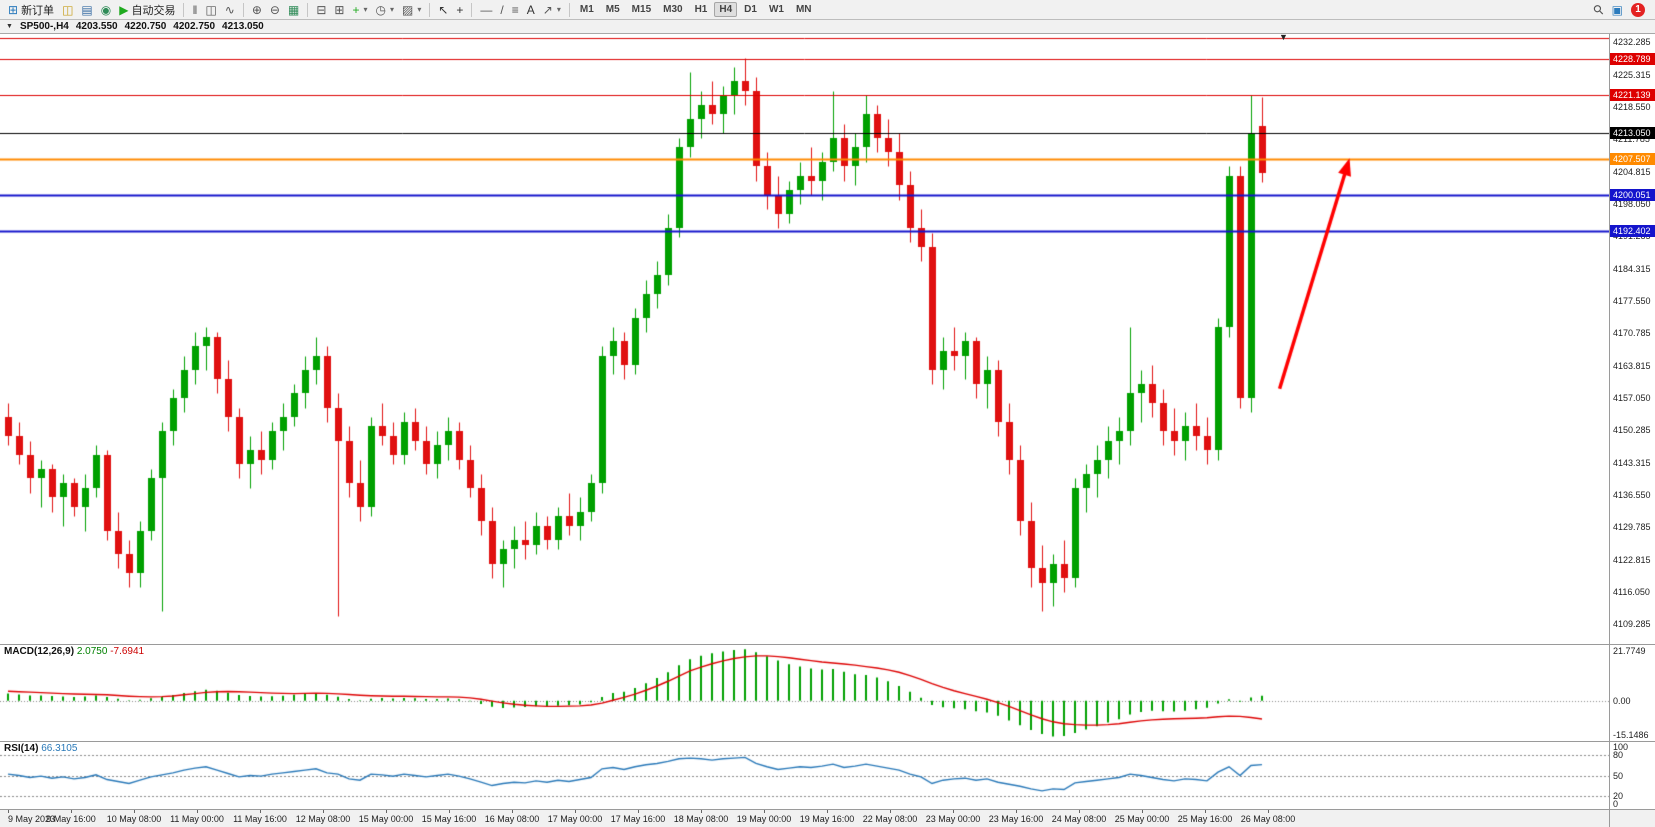 The image size is (1655, 827). I want to click on rsi-panel: RSI(14) 66.3105 100 80 50 20 0, so click(827, 775).